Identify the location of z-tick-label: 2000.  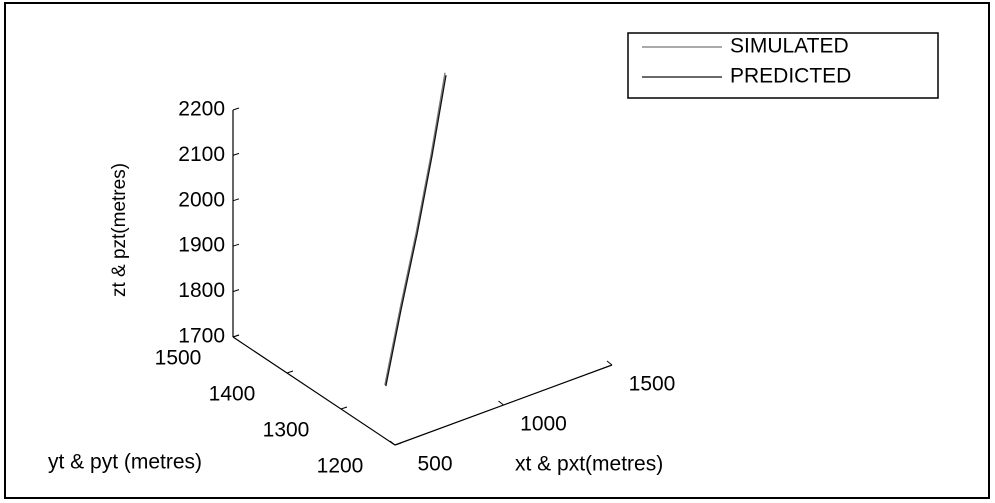
(201, 199).